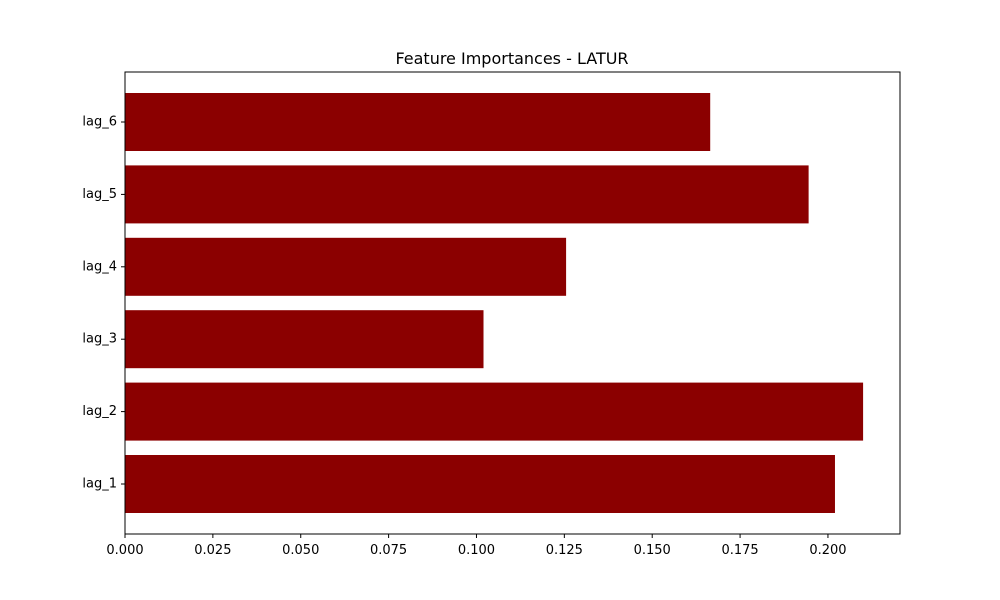 This screenshot has width=1000, height=600. What do you see at coordinates (511, 58) in the screenshot?
I see `chart-title: Feature Importances - LATUR` at bounding box center [511, 58].